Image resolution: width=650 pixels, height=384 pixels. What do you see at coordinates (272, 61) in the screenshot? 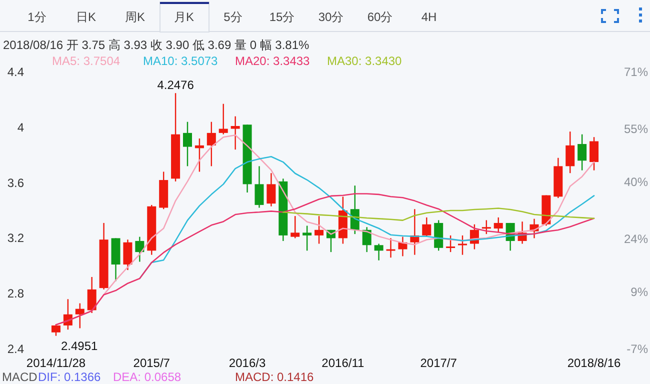
I see `text: MA20: 3.3433` at bounding box center [272, 61].